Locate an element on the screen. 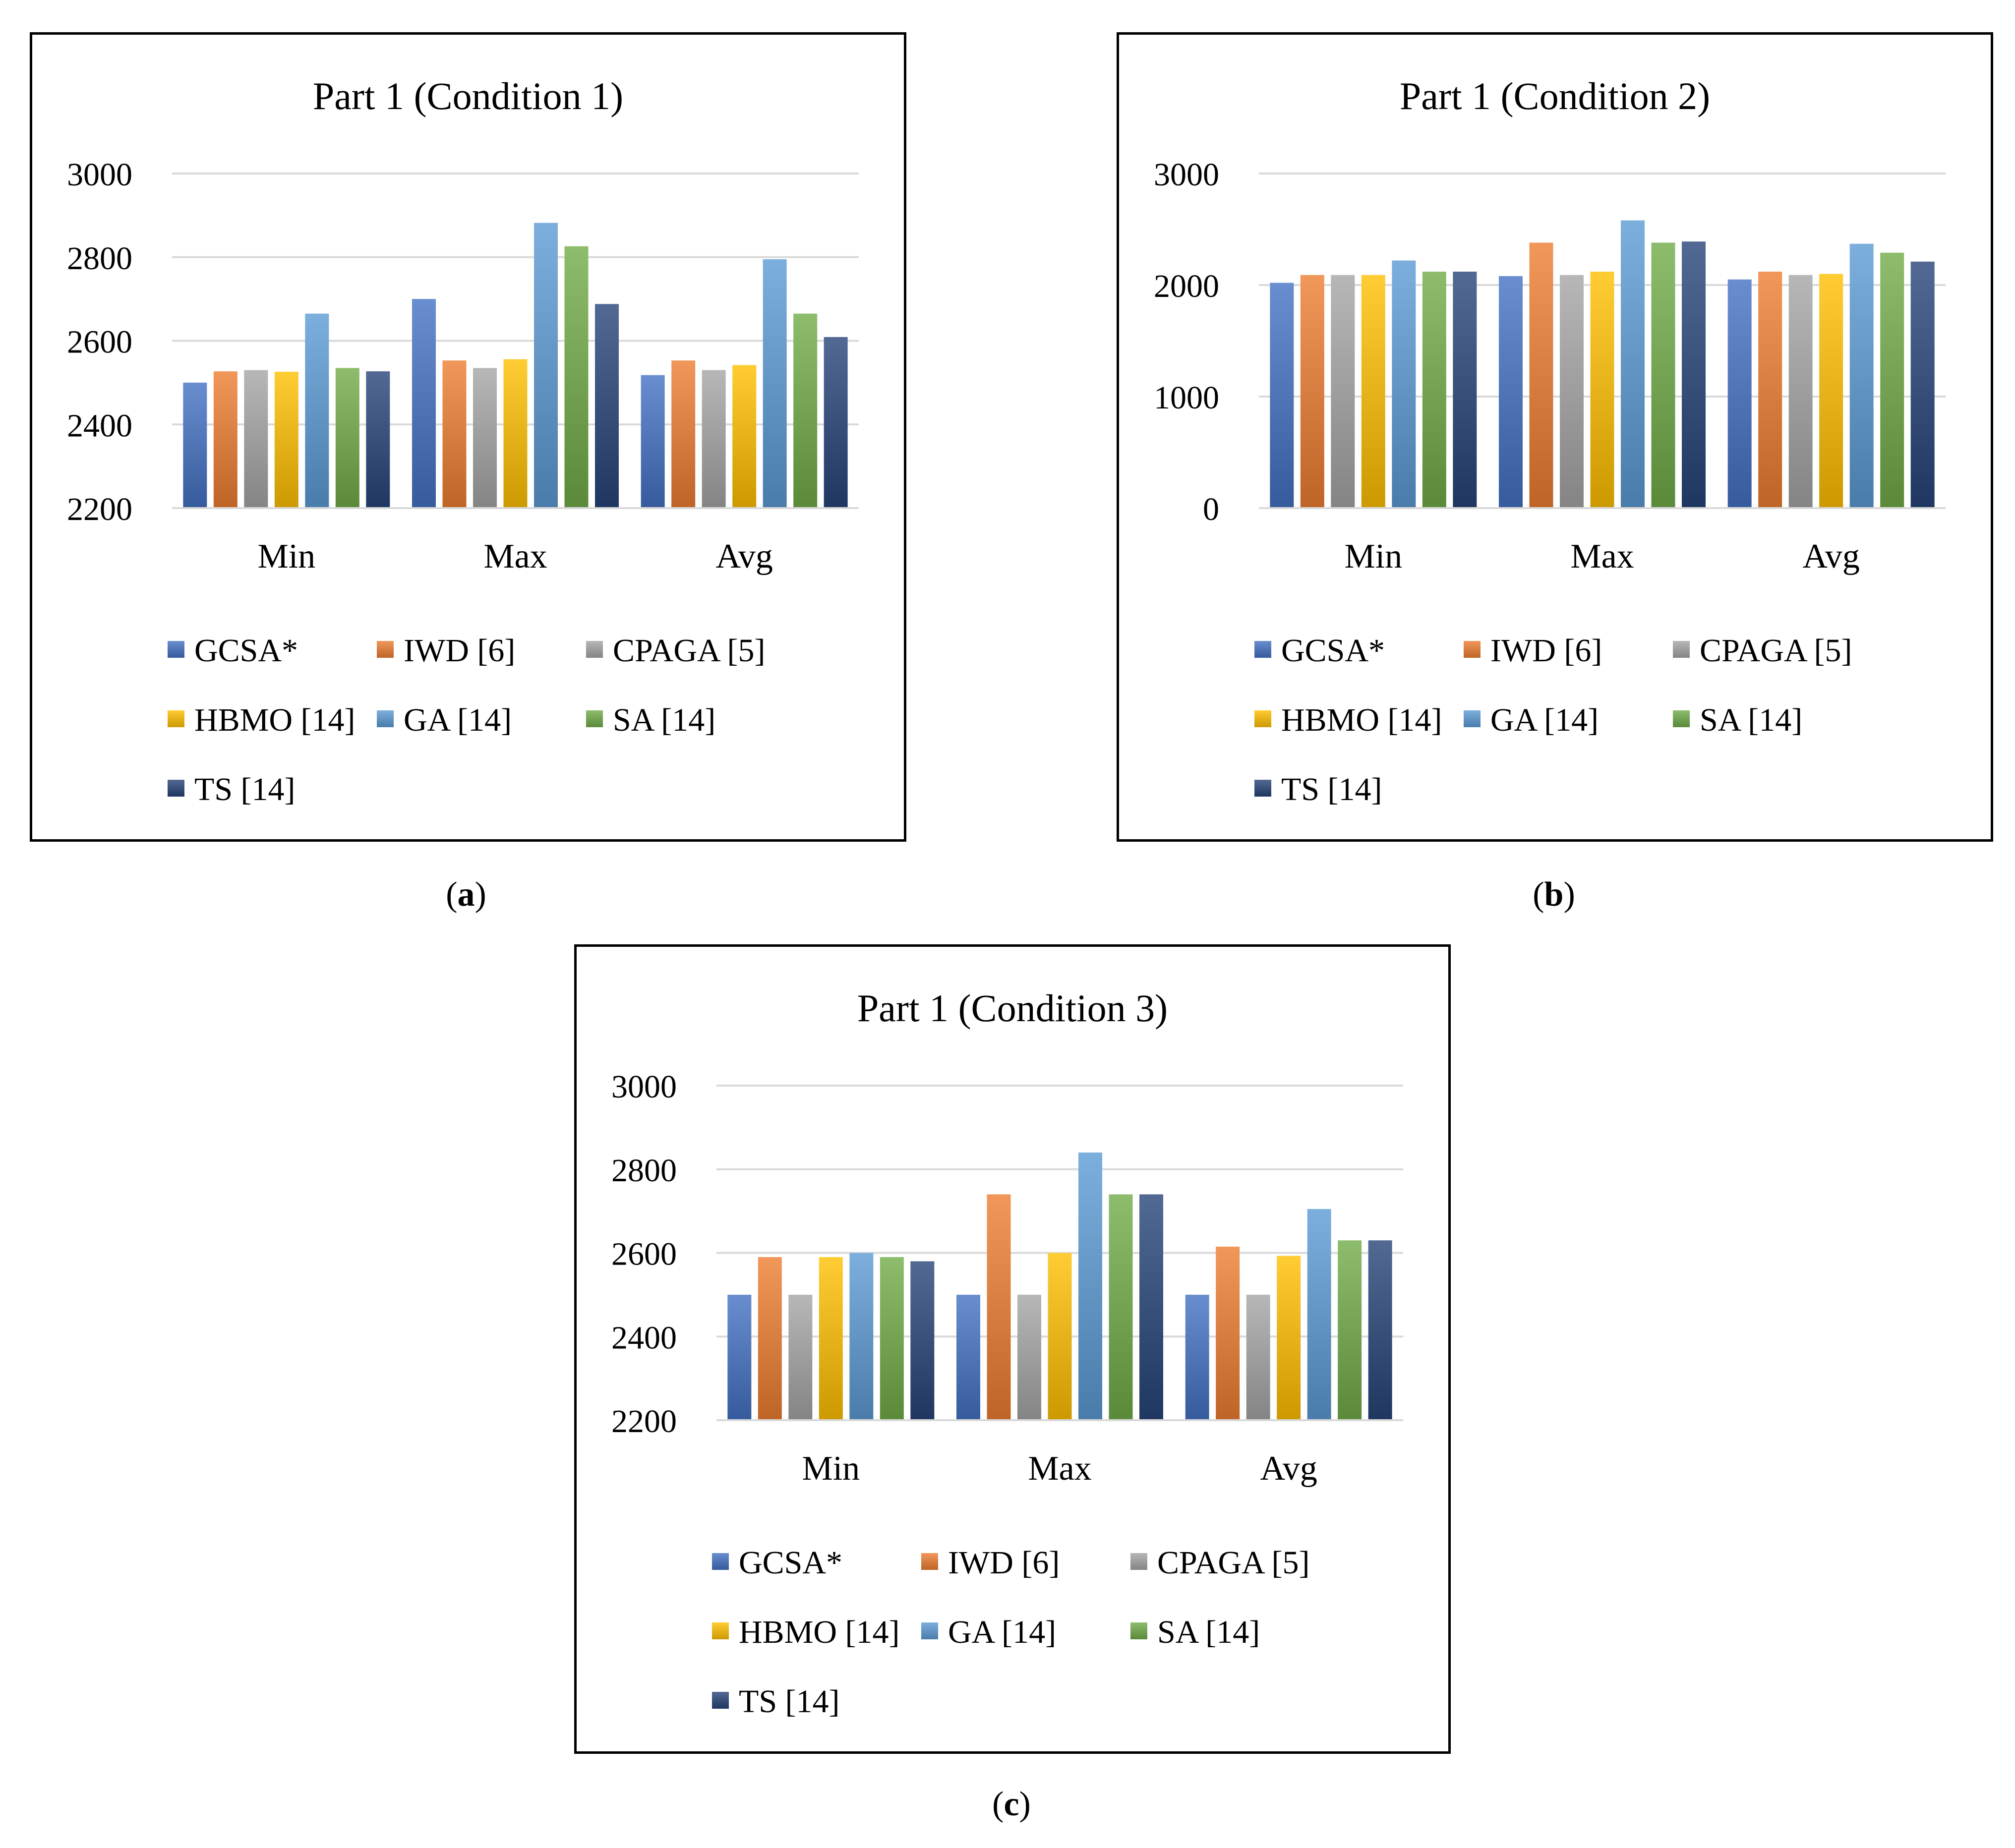 The height and width of the screenshot is (1848, 2015). legend-label-sa-14: SA [14] is located at coordinates (1751, 720).